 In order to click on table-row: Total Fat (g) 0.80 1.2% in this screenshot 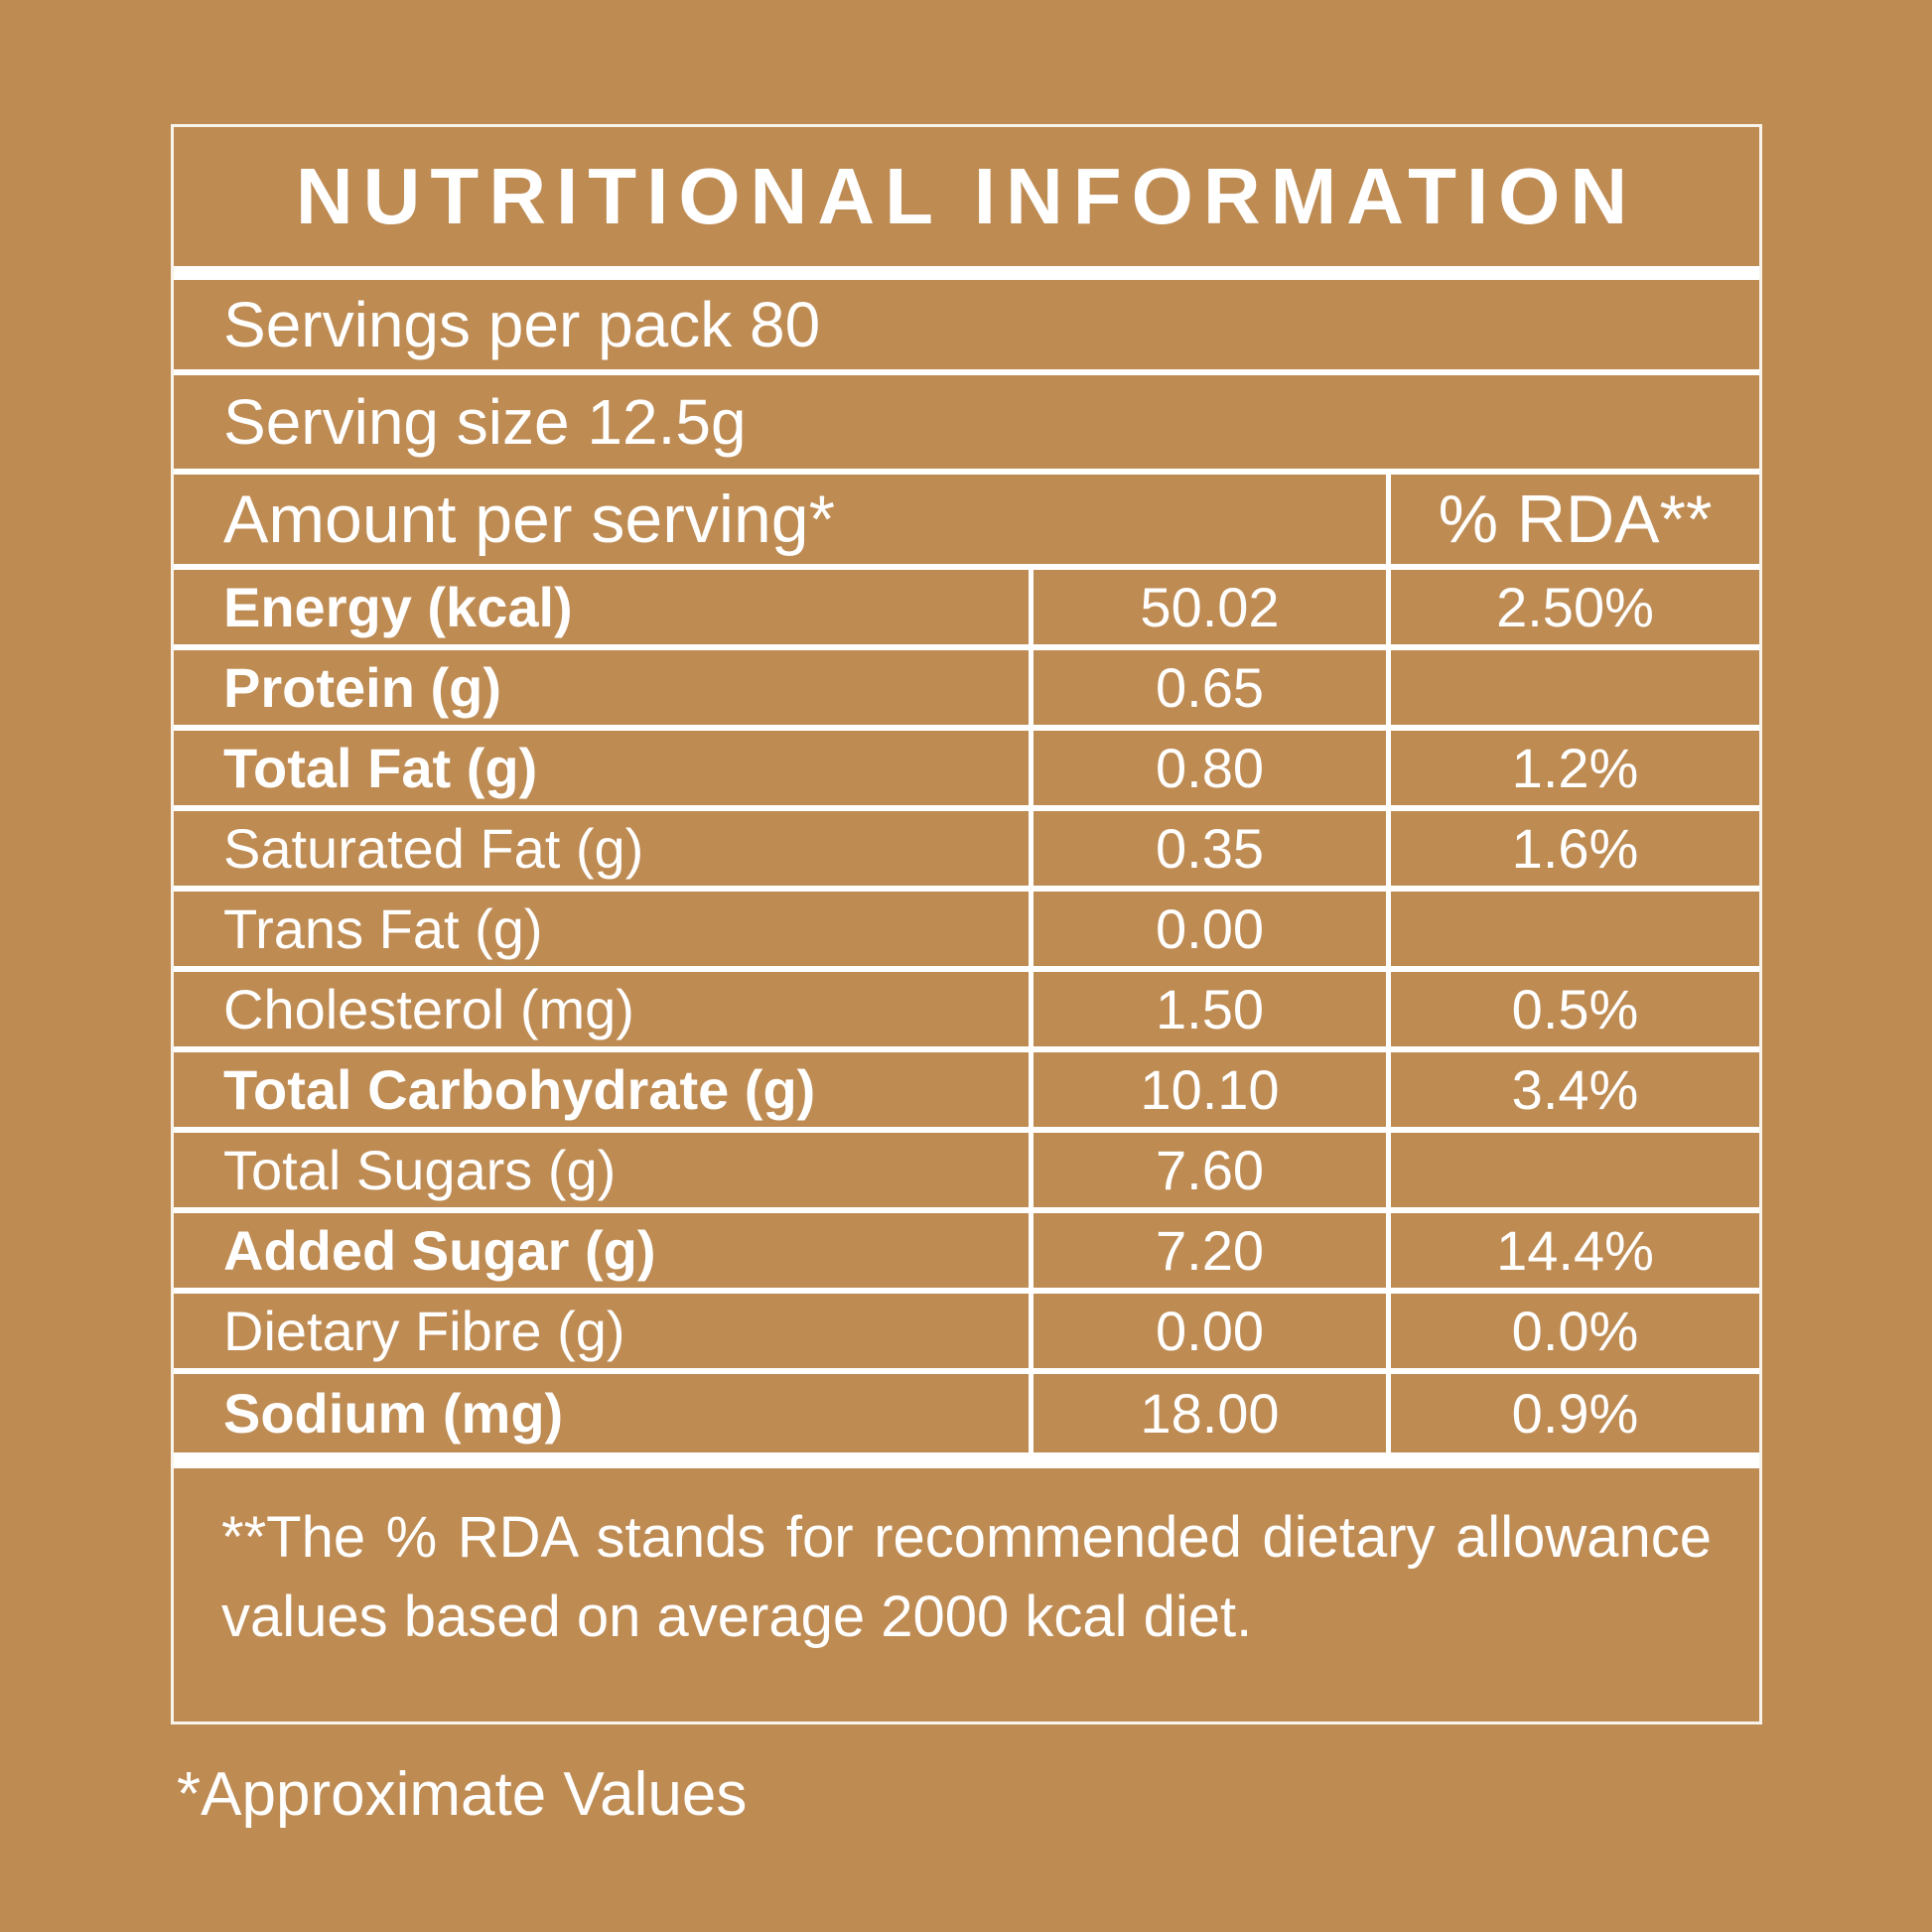, I will do `click(967, 771)`.